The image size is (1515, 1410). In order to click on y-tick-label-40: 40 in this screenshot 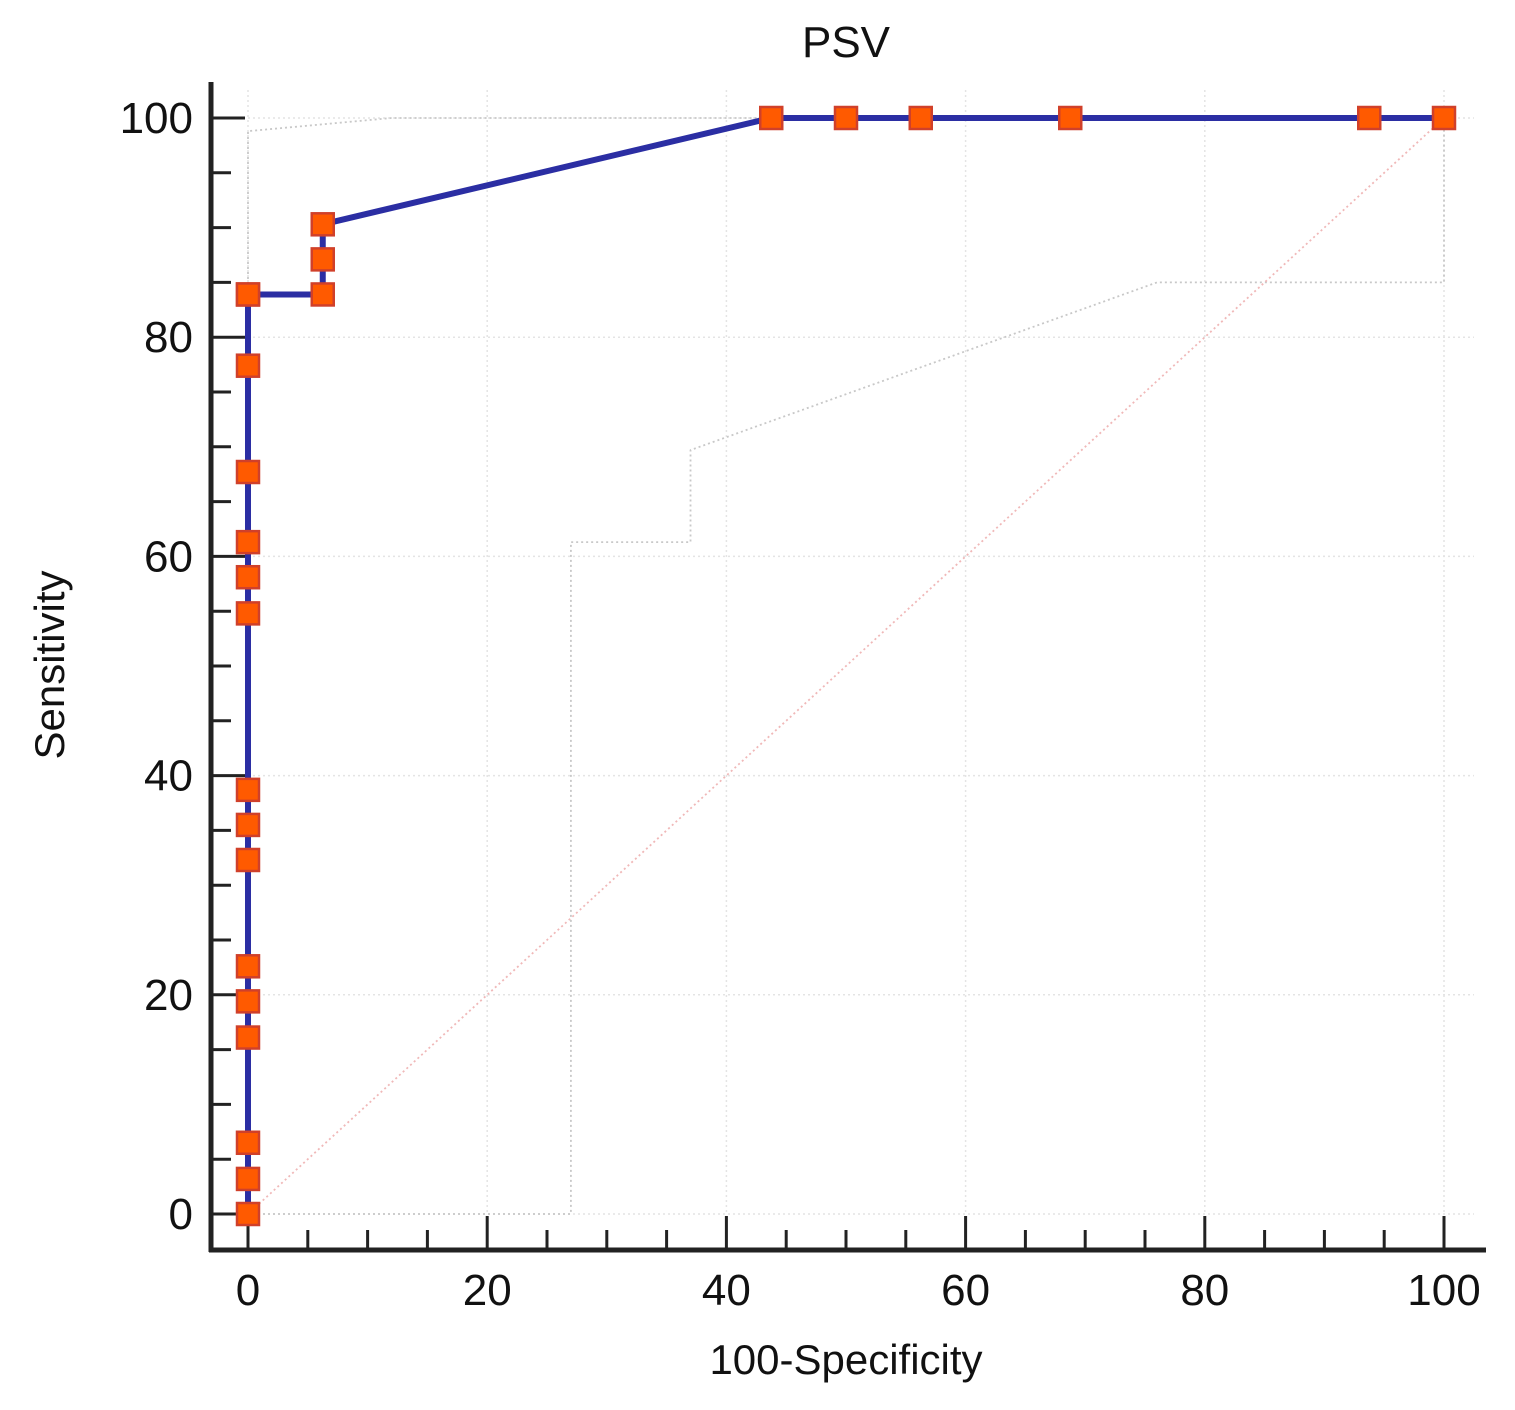, I will do `click(168, 776)`.